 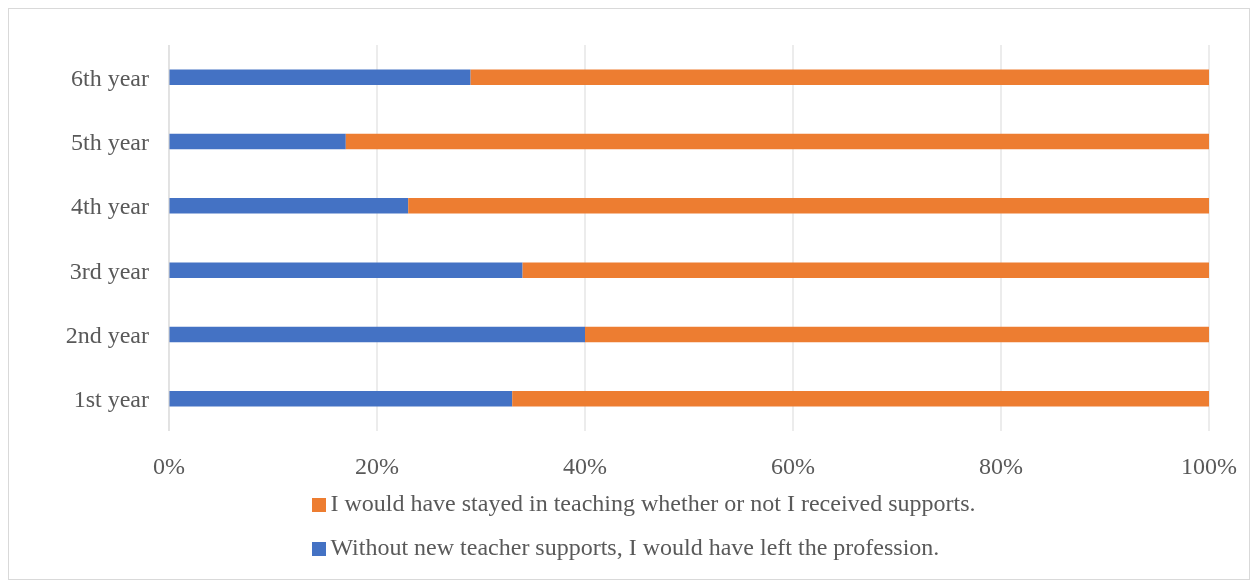 I want to click on x-tick-label: 20%, so click(x=377, y=466).